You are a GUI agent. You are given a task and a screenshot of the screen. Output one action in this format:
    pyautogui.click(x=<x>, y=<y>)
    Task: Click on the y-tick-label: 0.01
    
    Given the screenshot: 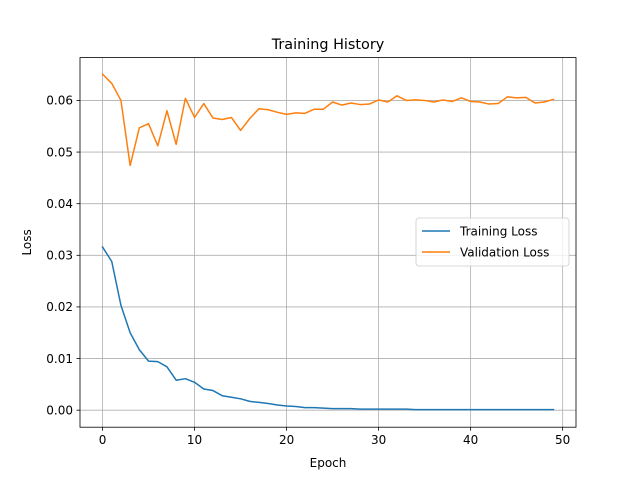 What is the action you would take?
    pyautogui.click(x=59, y=359)
    